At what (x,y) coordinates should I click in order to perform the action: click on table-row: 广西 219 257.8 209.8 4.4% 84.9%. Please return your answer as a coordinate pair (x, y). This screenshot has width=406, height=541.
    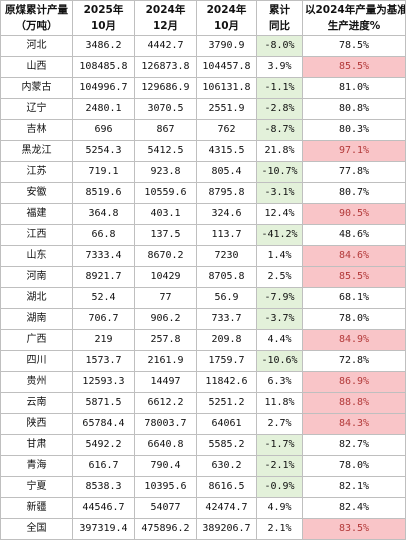
    Looking at the image, I should click on (203, 340).